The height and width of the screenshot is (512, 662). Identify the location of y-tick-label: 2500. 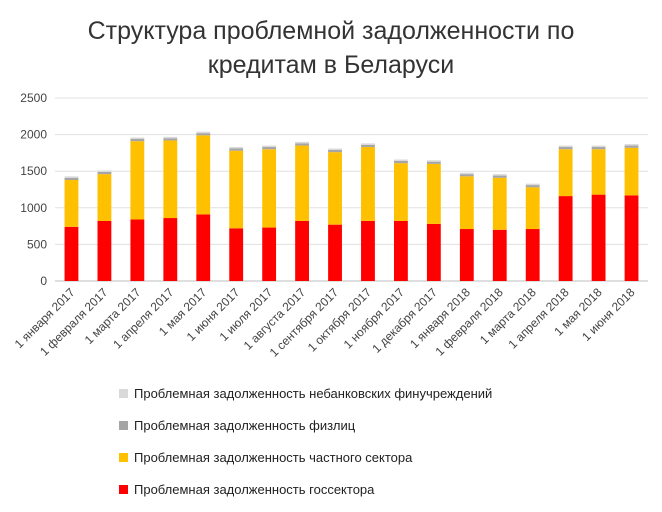
(33, 98).